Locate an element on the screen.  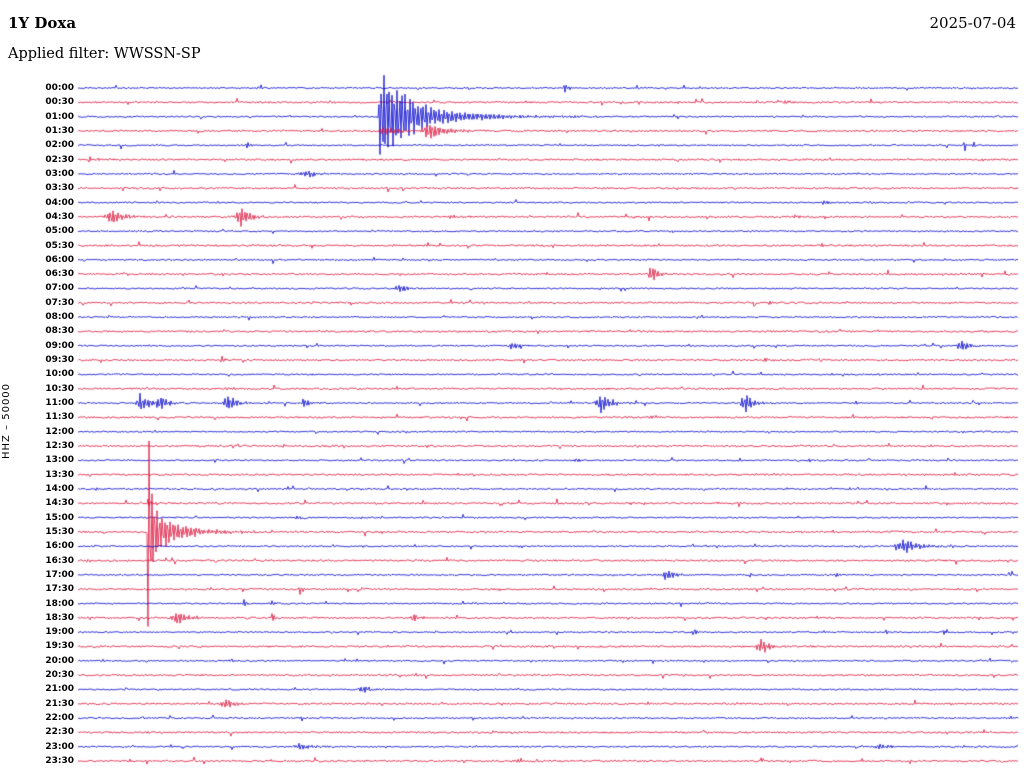
time-label: 00:00 is located at coordinates (59, 88).